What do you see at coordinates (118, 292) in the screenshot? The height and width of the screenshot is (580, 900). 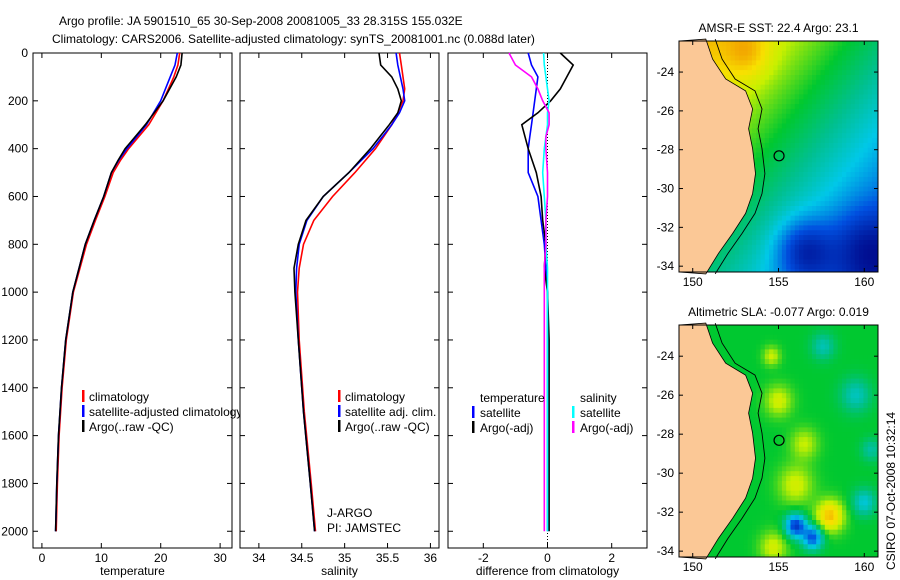 I see `series-line-argo-raw-qc-` at bounding box center [118, 292].